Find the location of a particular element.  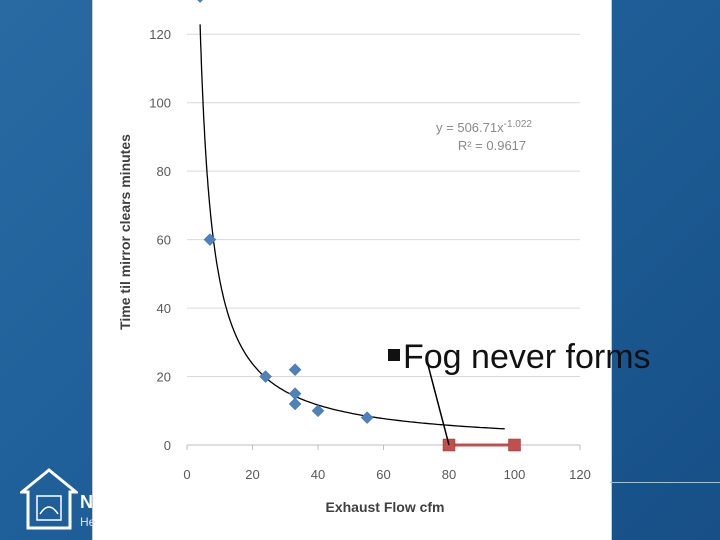

callout-label: Fog never forms is located at coordinates (527, 357).